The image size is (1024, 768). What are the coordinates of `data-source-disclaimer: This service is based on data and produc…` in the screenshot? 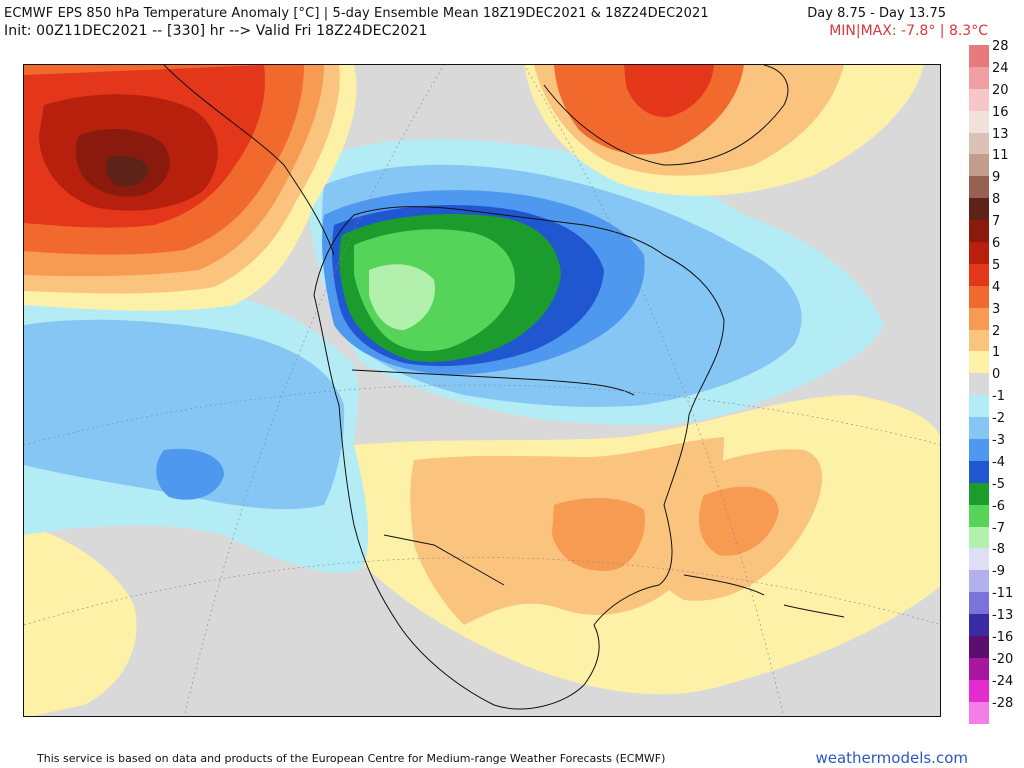 It's located at (351, 758).